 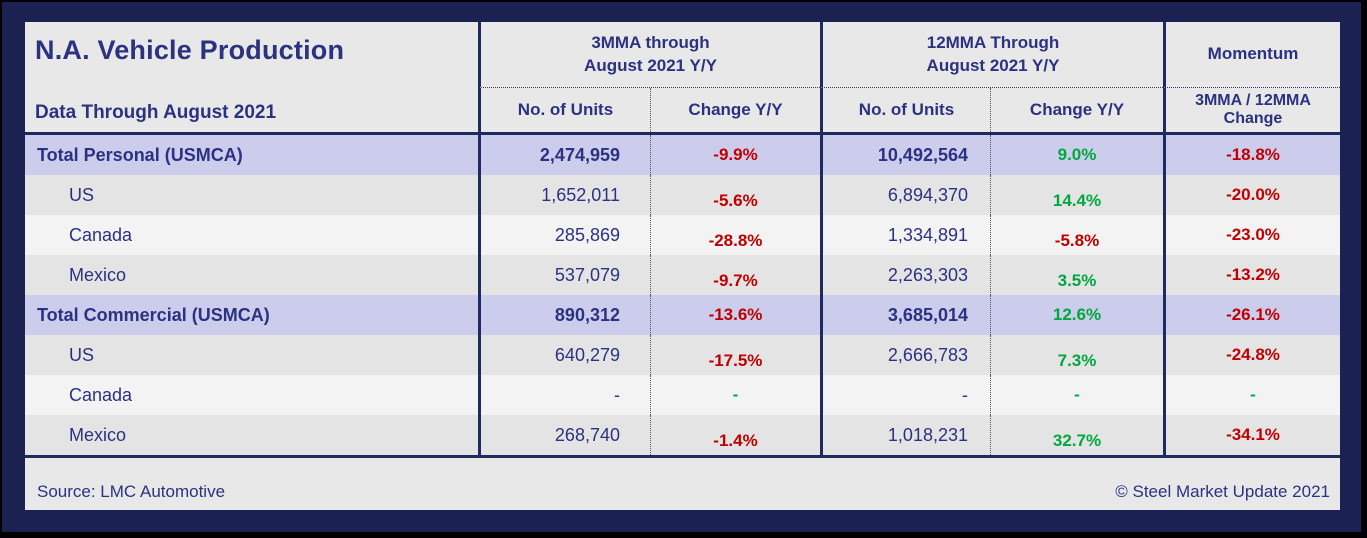 What do you see at coordinates (1251, 195) in the screenshot?
I see `momentum-cell: -20.0%` at bounding box center [1251, 195].